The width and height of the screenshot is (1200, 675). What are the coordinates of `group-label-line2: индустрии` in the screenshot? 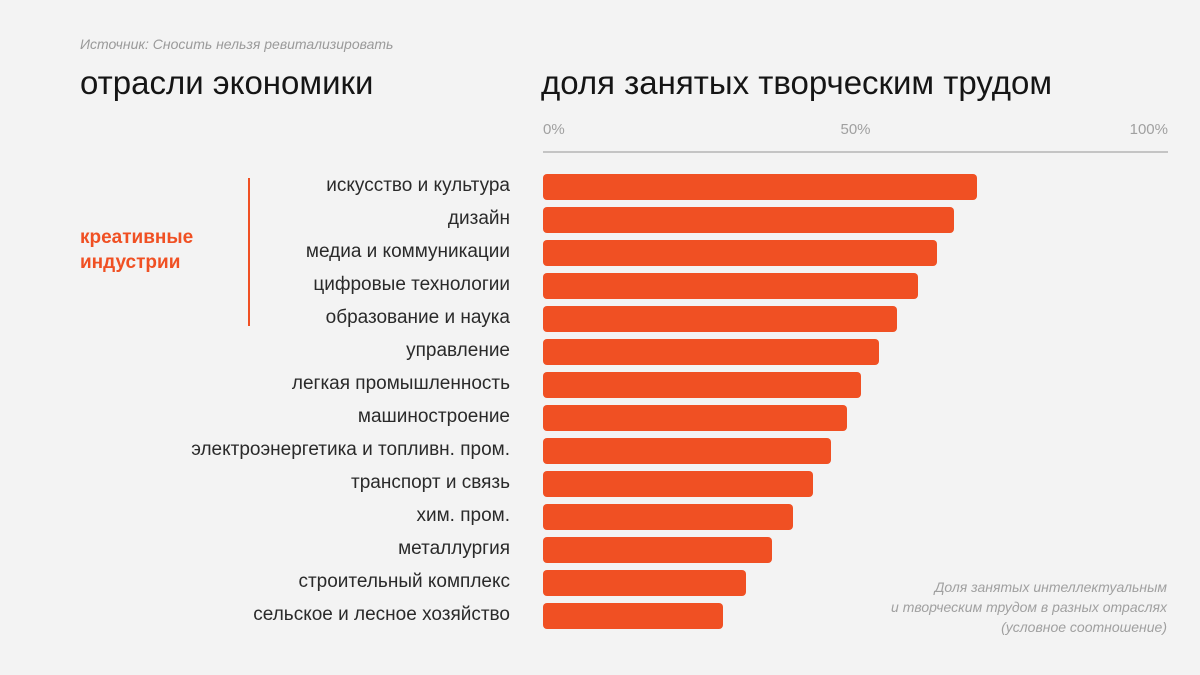 It's located at (130, 262).